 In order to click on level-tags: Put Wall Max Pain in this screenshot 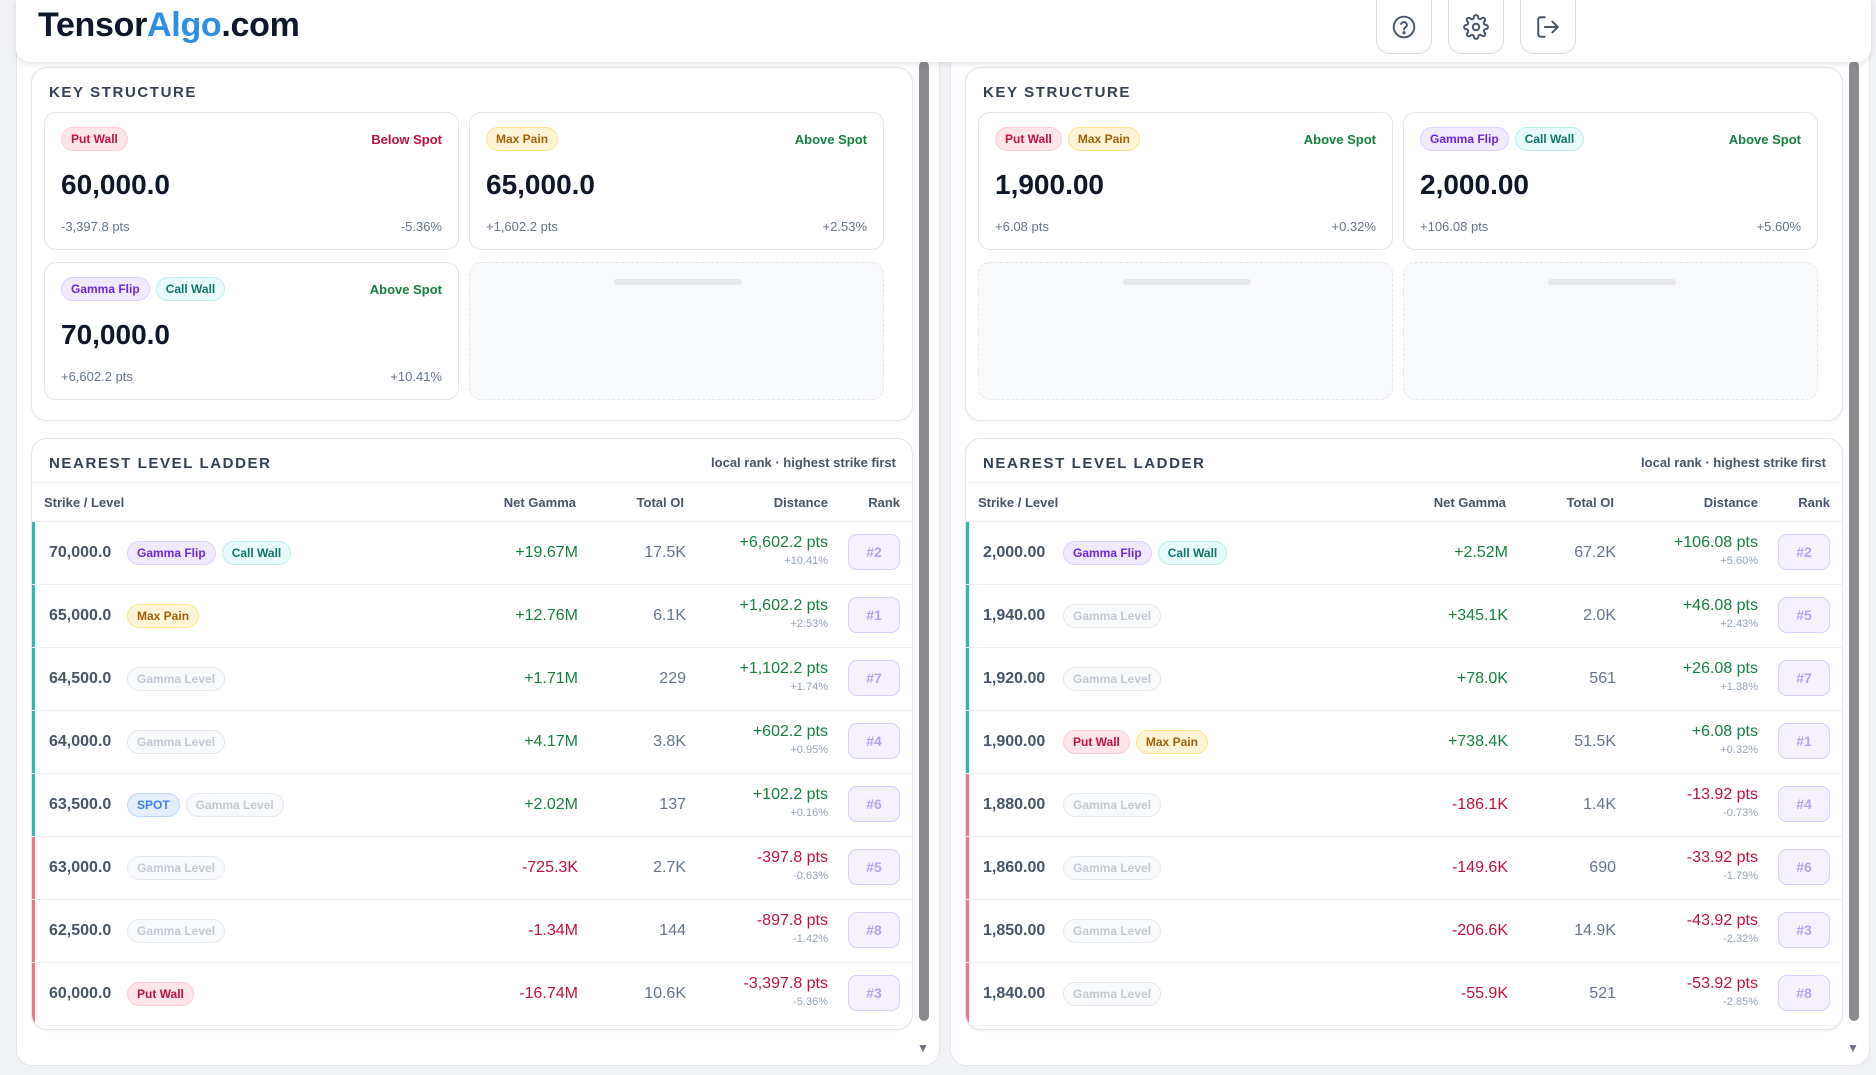, I will do `click(1067, 139)`.